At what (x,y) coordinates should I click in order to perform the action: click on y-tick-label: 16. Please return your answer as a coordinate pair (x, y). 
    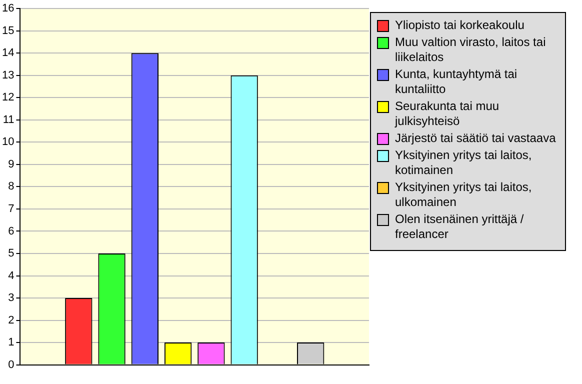
    Looking at the image, I should click on (8, 8).